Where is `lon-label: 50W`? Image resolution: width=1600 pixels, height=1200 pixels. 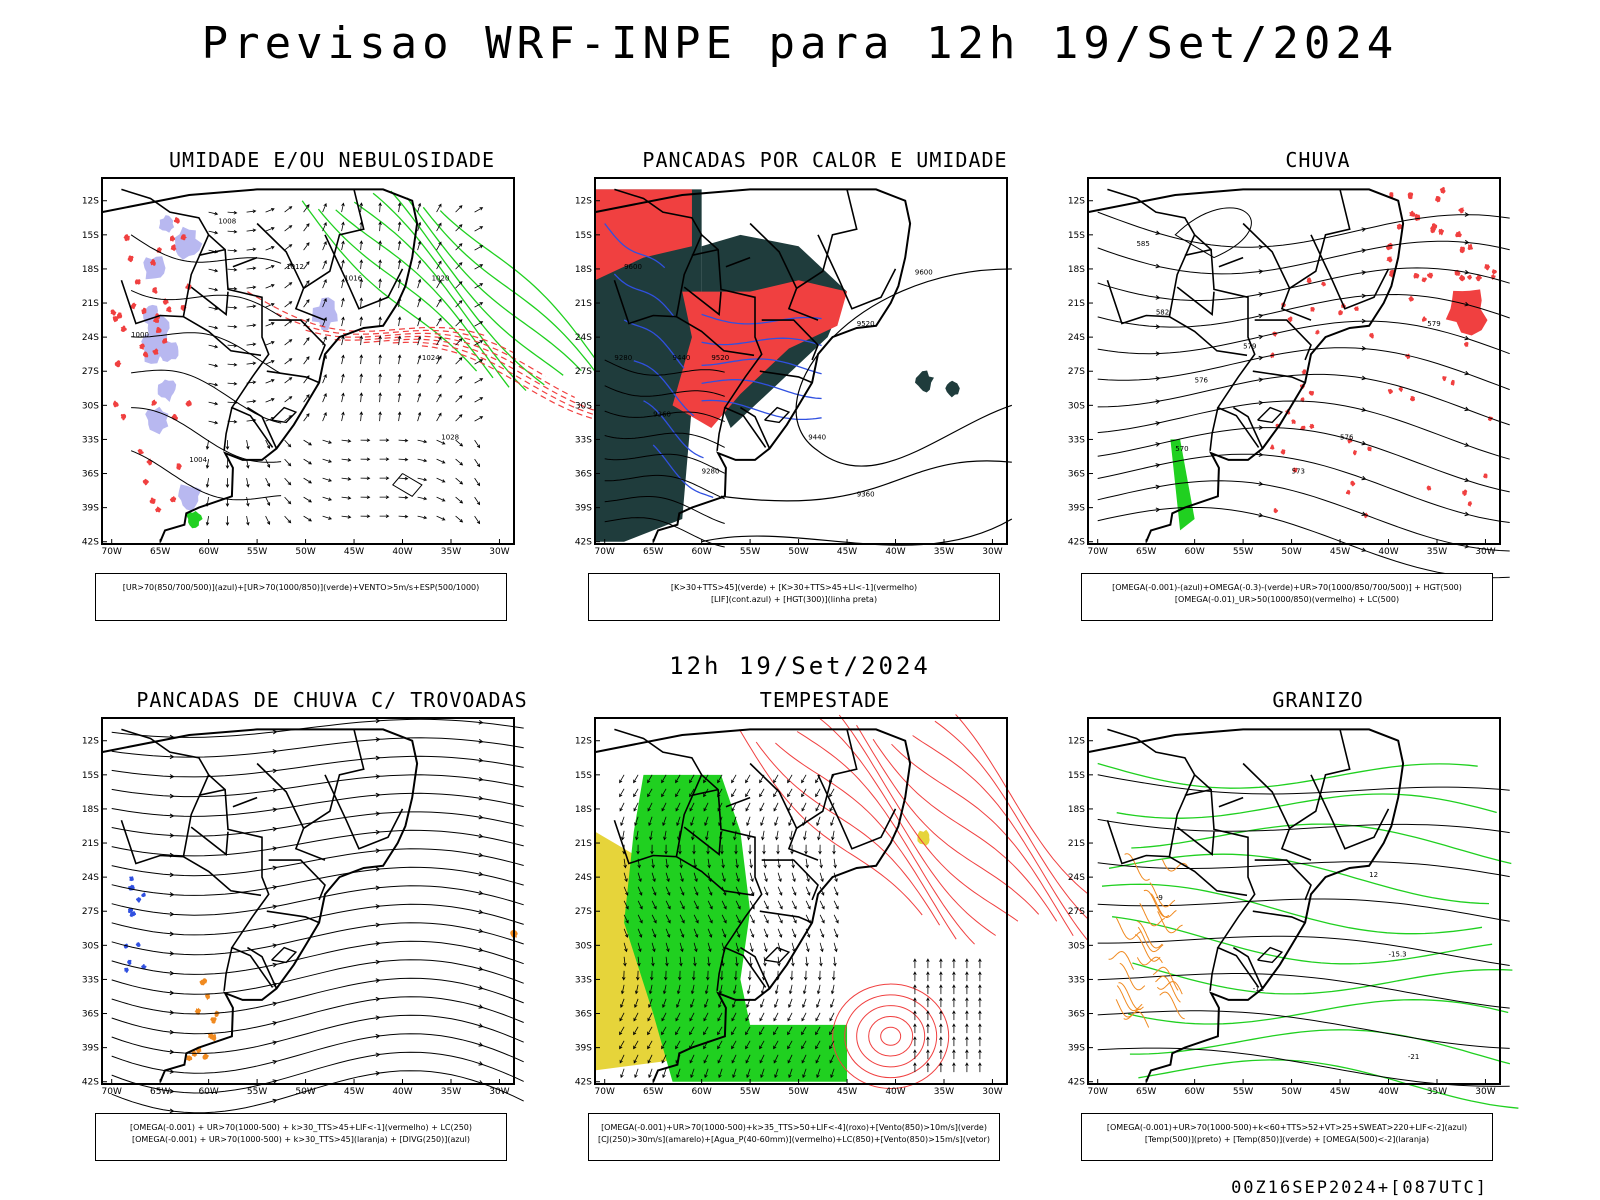
lon-label: 50W is located at coordinates (1291, 552).